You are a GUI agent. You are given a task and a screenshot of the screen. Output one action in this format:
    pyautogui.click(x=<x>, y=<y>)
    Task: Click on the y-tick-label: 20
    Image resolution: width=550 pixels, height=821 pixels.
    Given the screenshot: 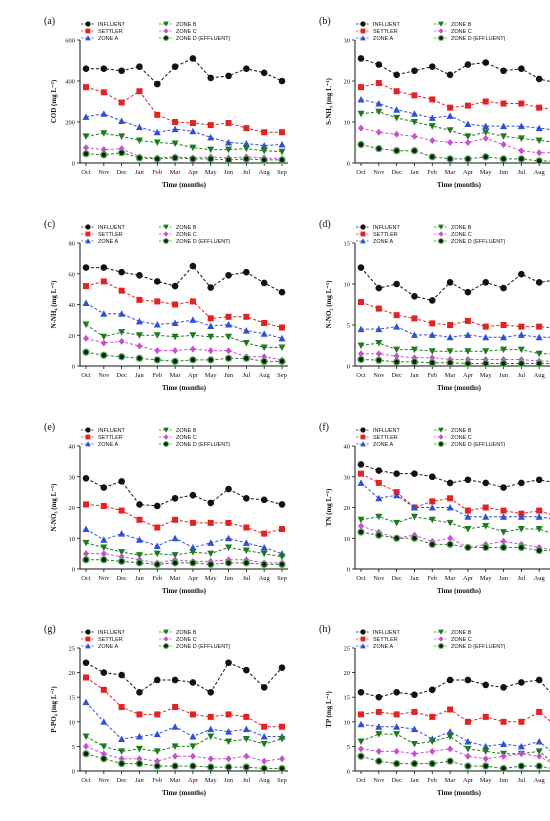 What is the action you would take?
    pyautogui.click(x=72, y=508)
    